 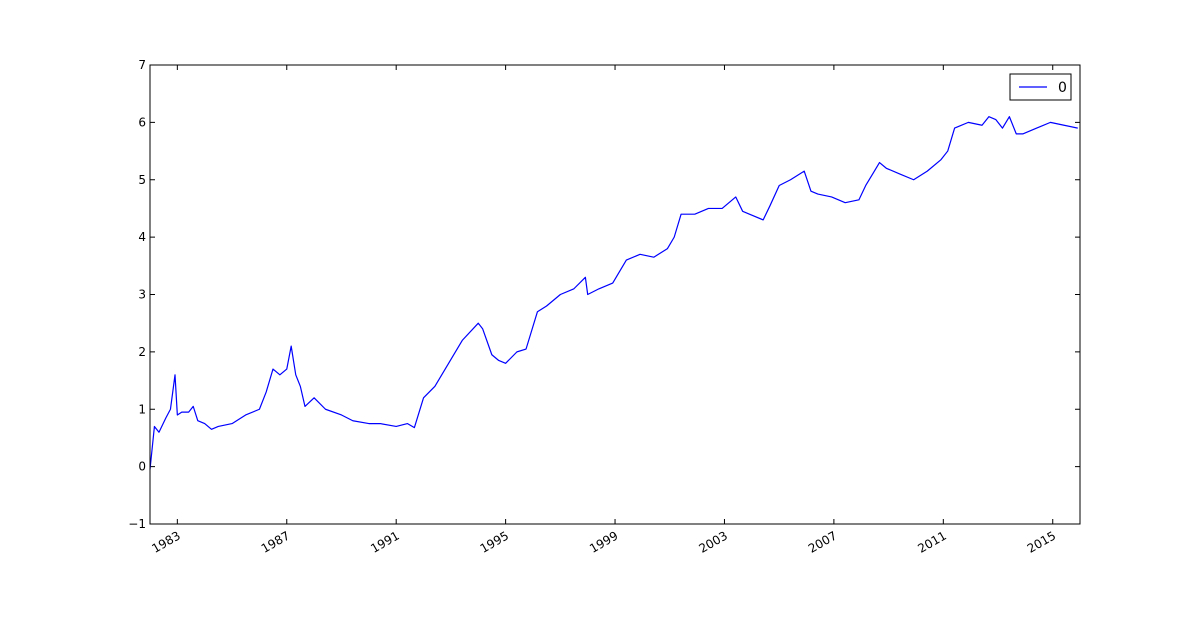 I want to click on y-tick-label: 1, so click(x=142, y=409).